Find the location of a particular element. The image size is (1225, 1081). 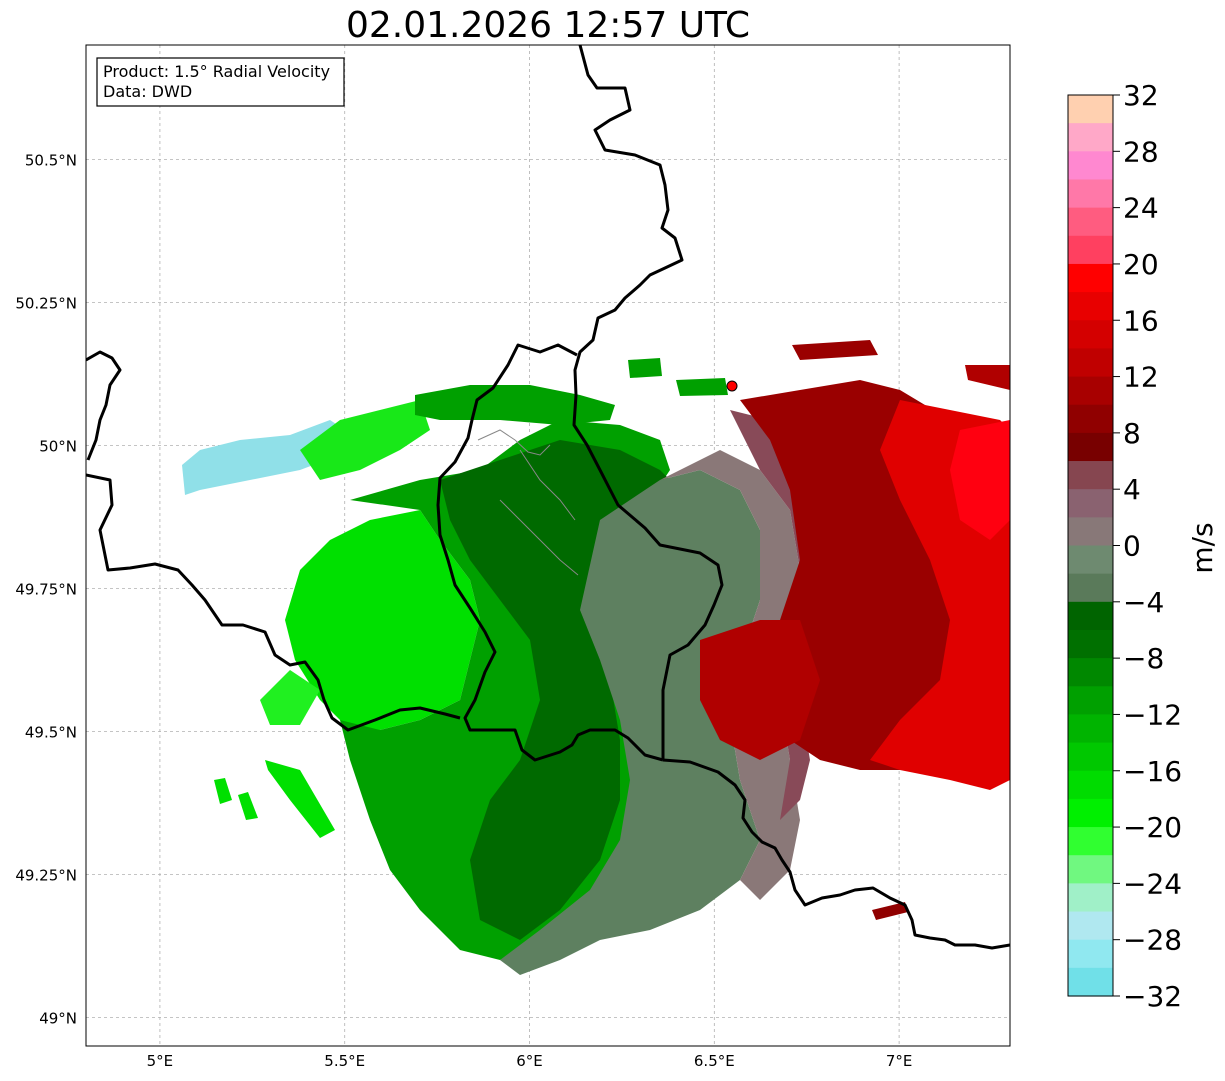

echo-n-green-fragment is located at coordinates (645, 368).